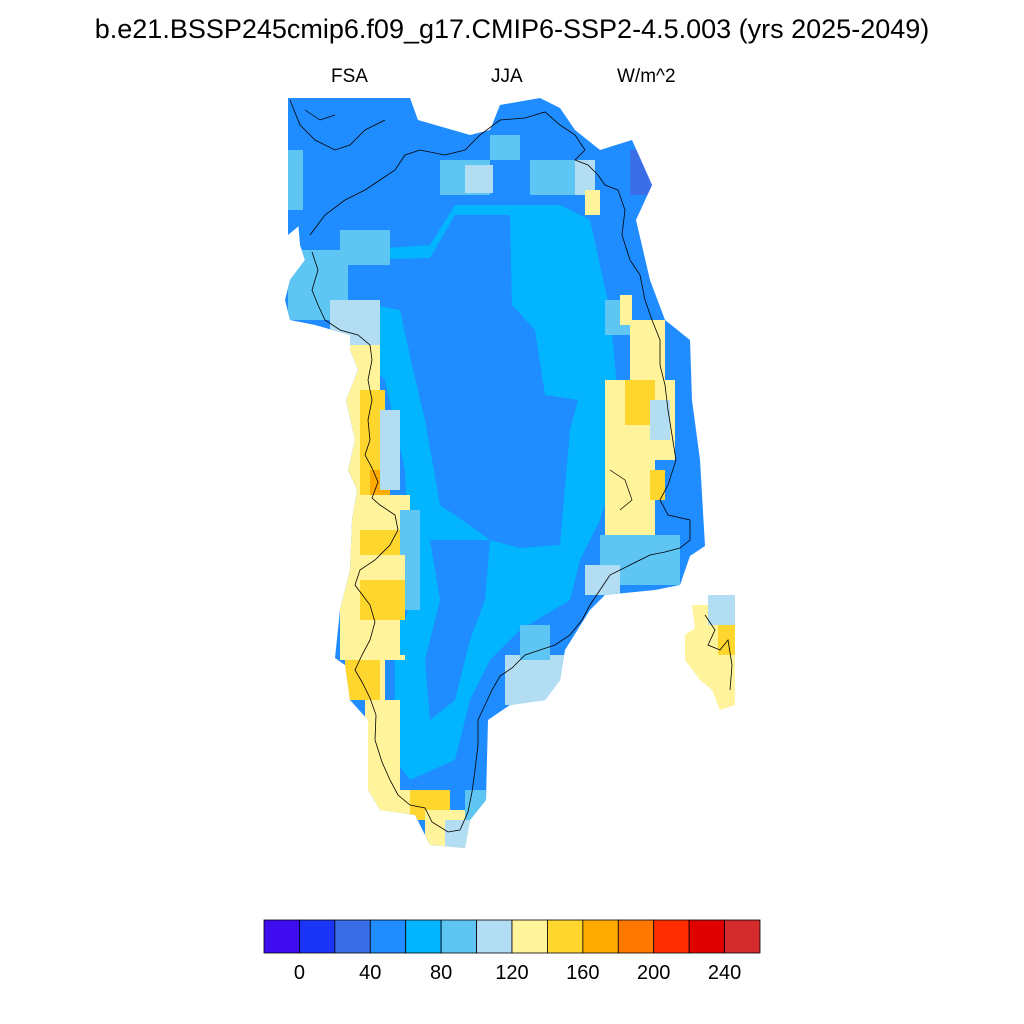  What do you see at coordinates (507, 76) in the screenshot?
I see `season-label: JJA` at bounding box center [507, 76].